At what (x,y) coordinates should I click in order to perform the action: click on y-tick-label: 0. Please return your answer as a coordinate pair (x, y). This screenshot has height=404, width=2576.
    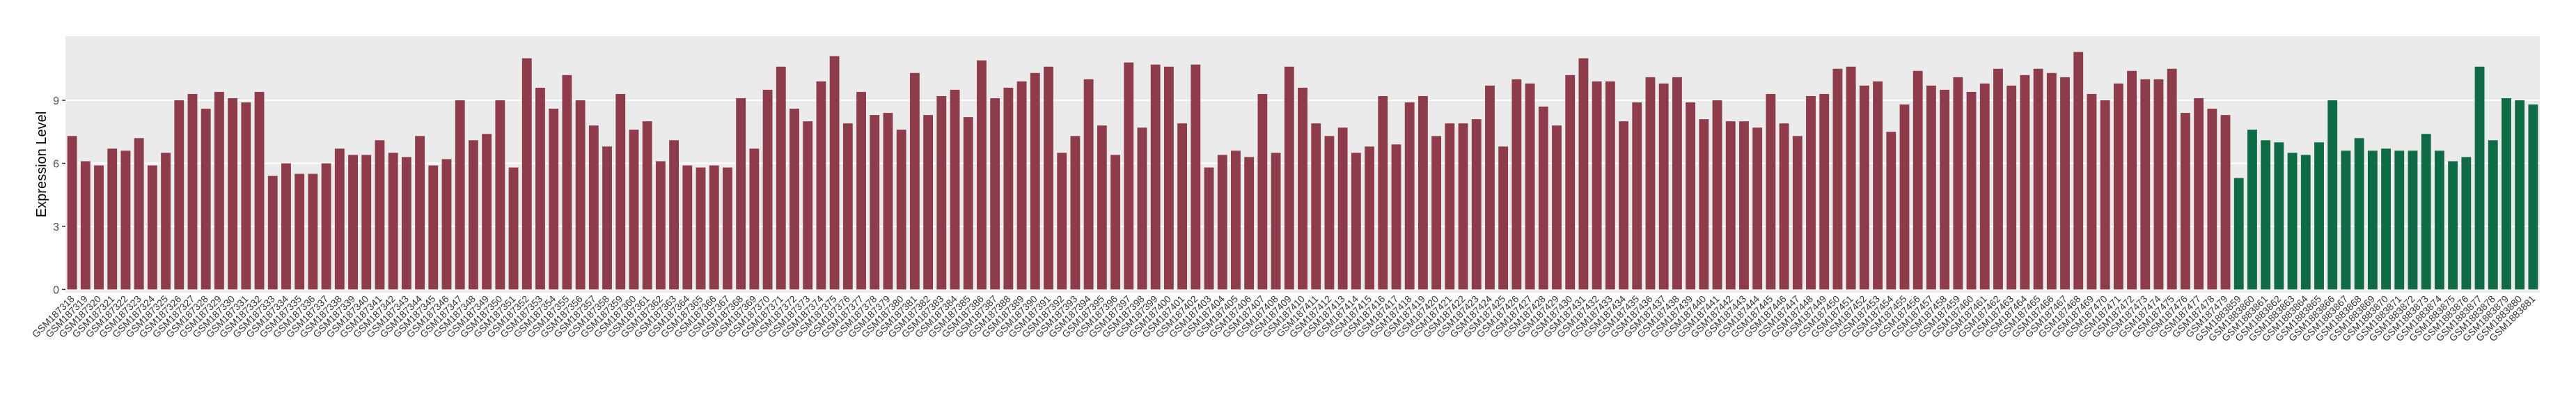
    Looking at the image, I should click on (56, 290).